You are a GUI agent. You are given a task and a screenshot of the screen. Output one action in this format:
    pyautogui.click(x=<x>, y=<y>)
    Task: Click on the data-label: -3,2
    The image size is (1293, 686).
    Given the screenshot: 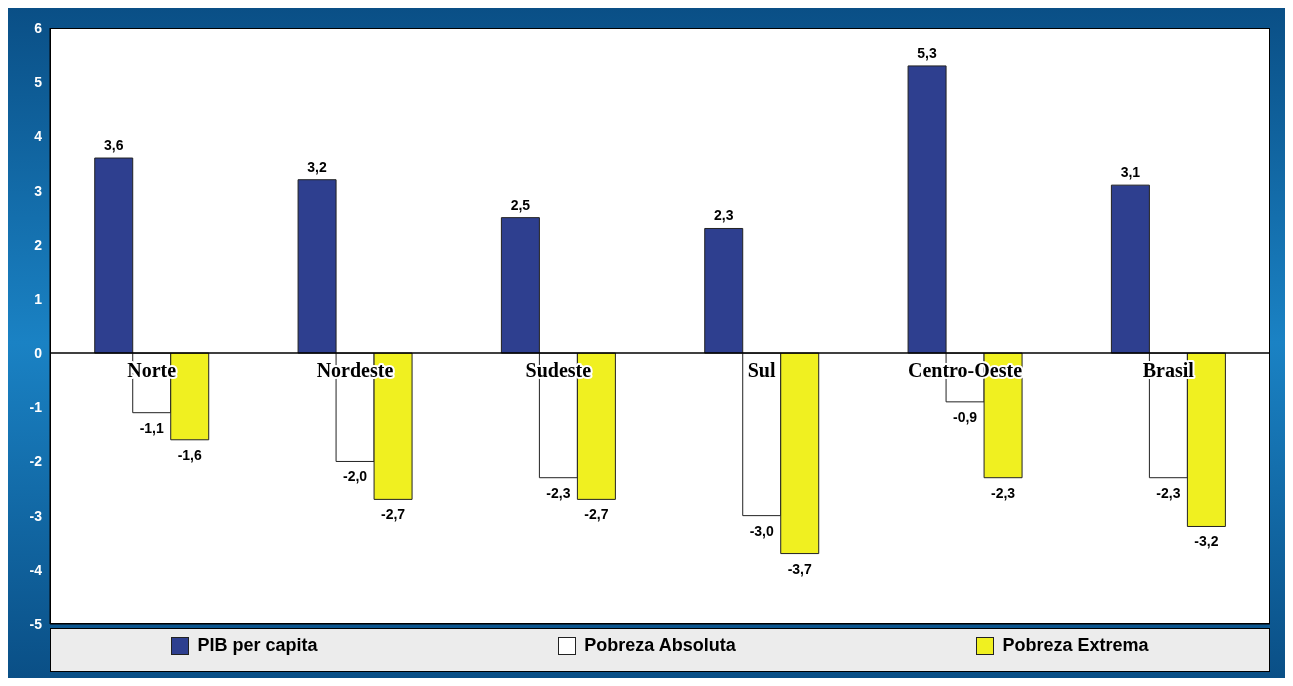 What is the action you would take?
    pyautogui.click(x=1206, y=541)
    